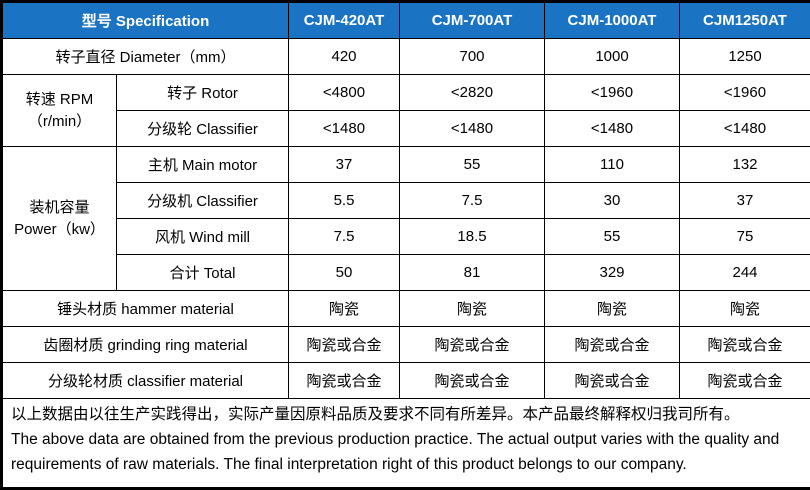 The width and height of the screenshot is (810, 490). Describe the element at coordinates (145, 20) in the screenshot. I see `spec-header-cell: 型号 Specification` at that location.